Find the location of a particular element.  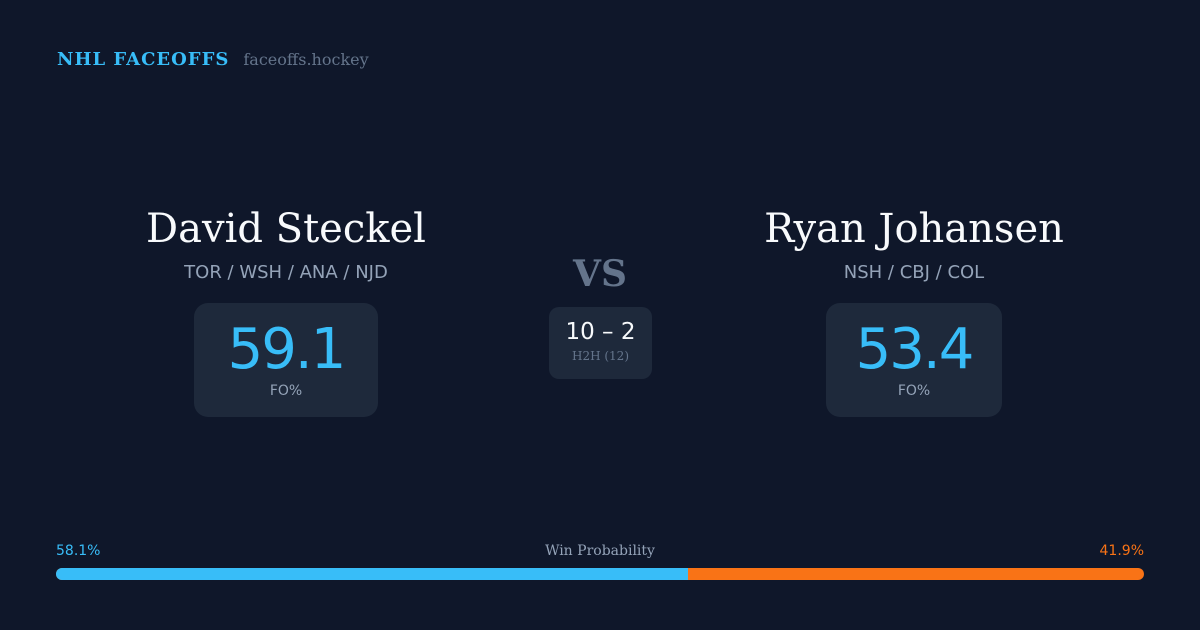

h2h-score: 10 – 2 is located at coordinates (600, 332).